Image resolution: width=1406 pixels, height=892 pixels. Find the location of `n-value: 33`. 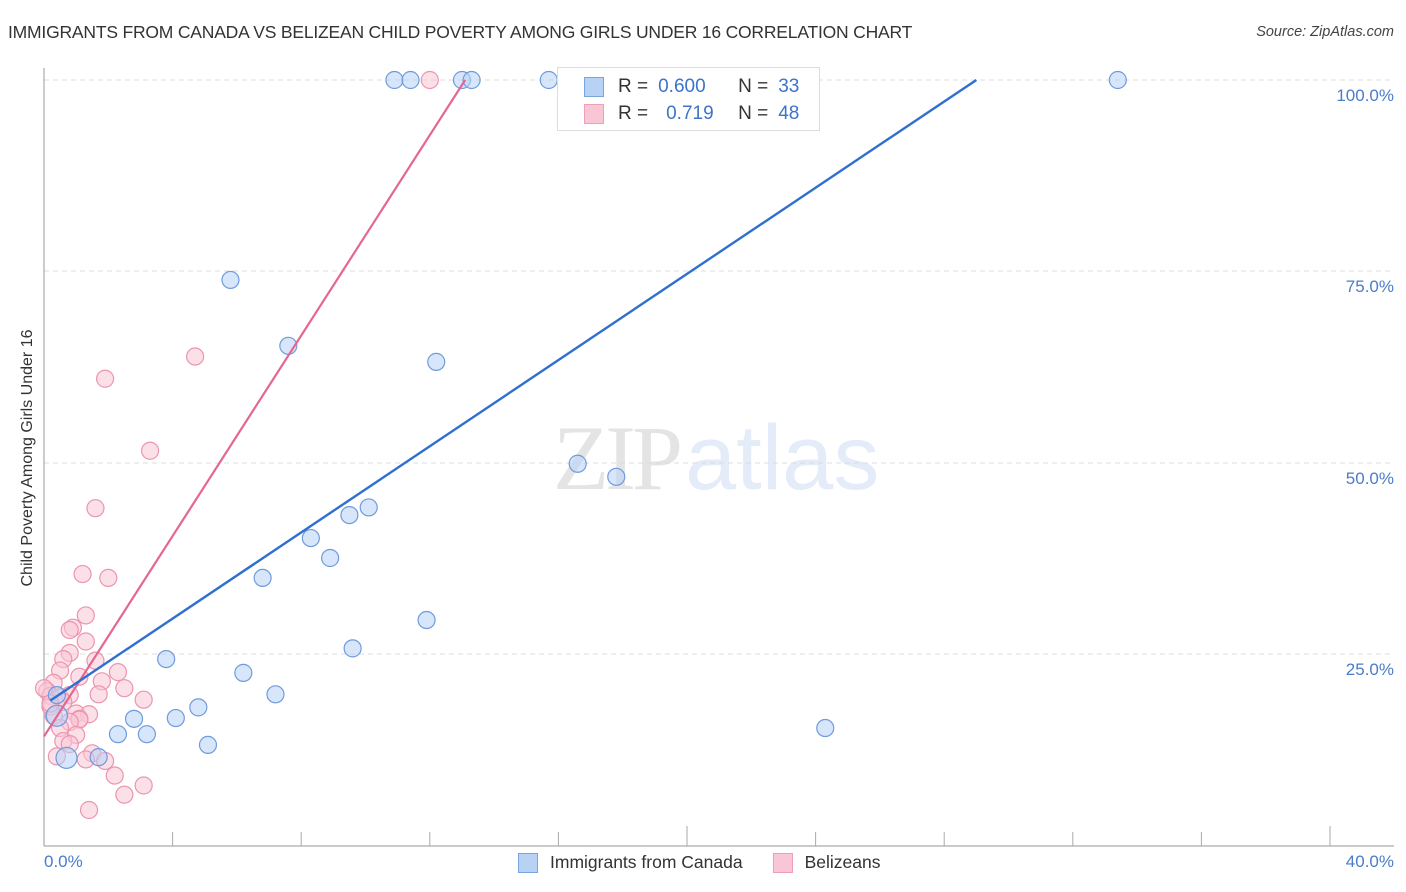

n-value: 33 is located at coordinates (789, 86).